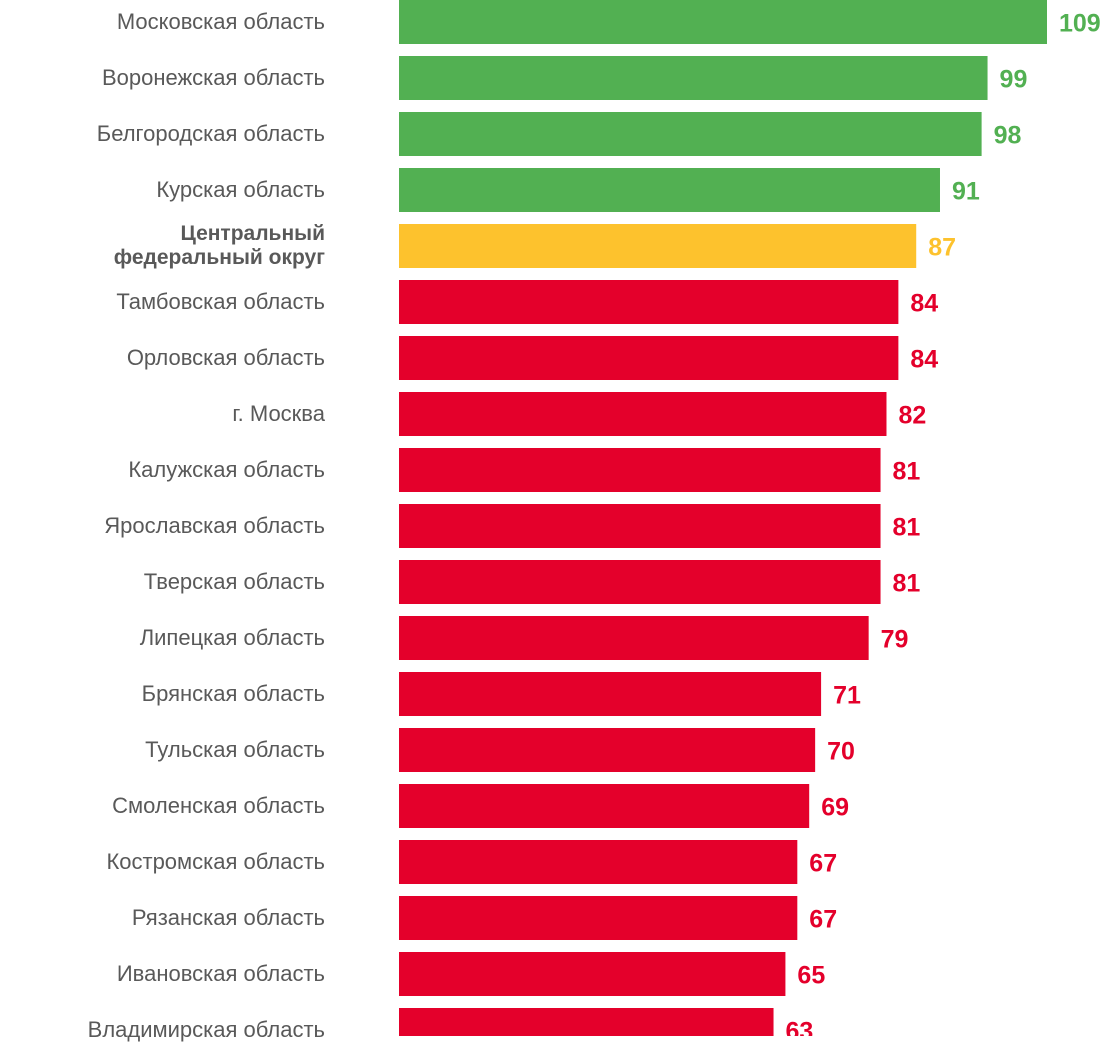 Image resolution: width=1119 pixels, height=1042 pixels. Describe the element at coordinates (213, 77) in the screenshot. I see `category-label: Воронежская область` at that location.